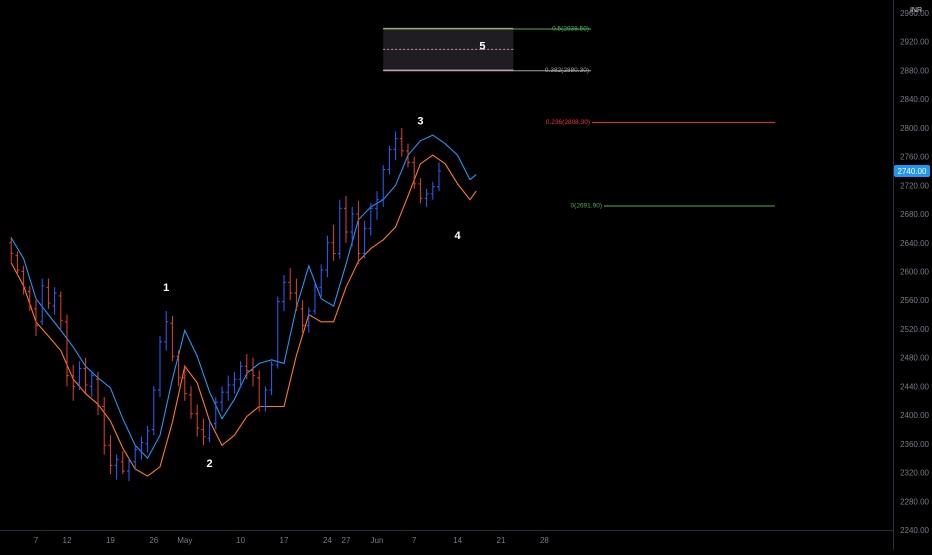 The height and width of the screenshot is (555, 932). Describe the element at coordinates (153, 540) in the screenshot. I see `time-axis-label: 26` at that location.